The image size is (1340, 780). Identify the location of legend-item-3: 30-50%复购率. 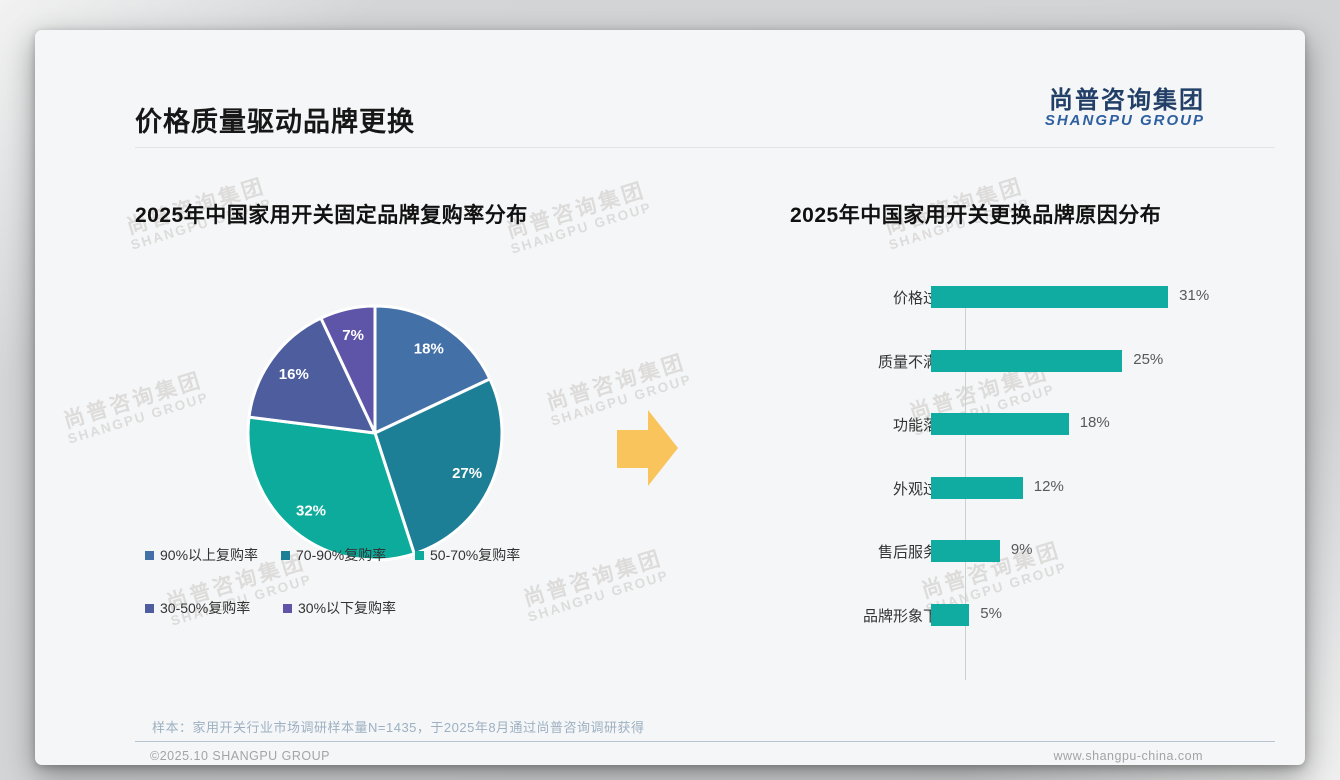
(197, 608).